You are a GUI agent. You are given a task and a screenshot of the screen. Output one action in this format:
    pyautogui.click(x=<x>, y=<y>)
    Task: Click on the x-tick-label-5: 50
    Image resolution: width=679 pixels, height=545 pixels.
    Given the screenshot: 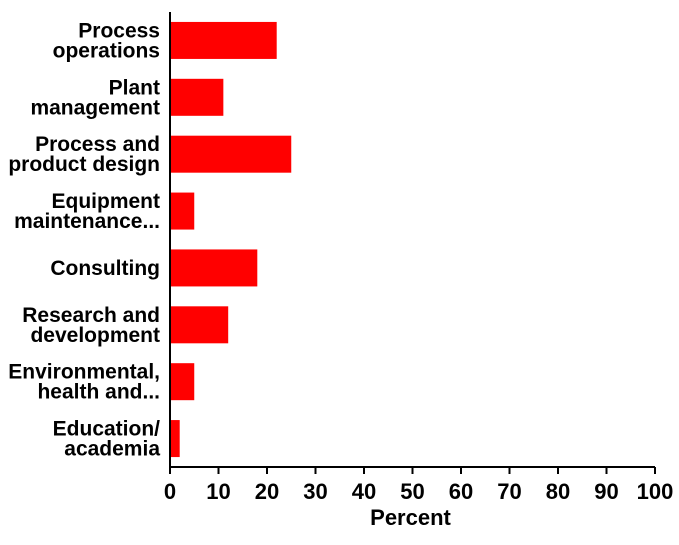 What is the action you would take?
    pyautogui.click(x=412, y=491)
    